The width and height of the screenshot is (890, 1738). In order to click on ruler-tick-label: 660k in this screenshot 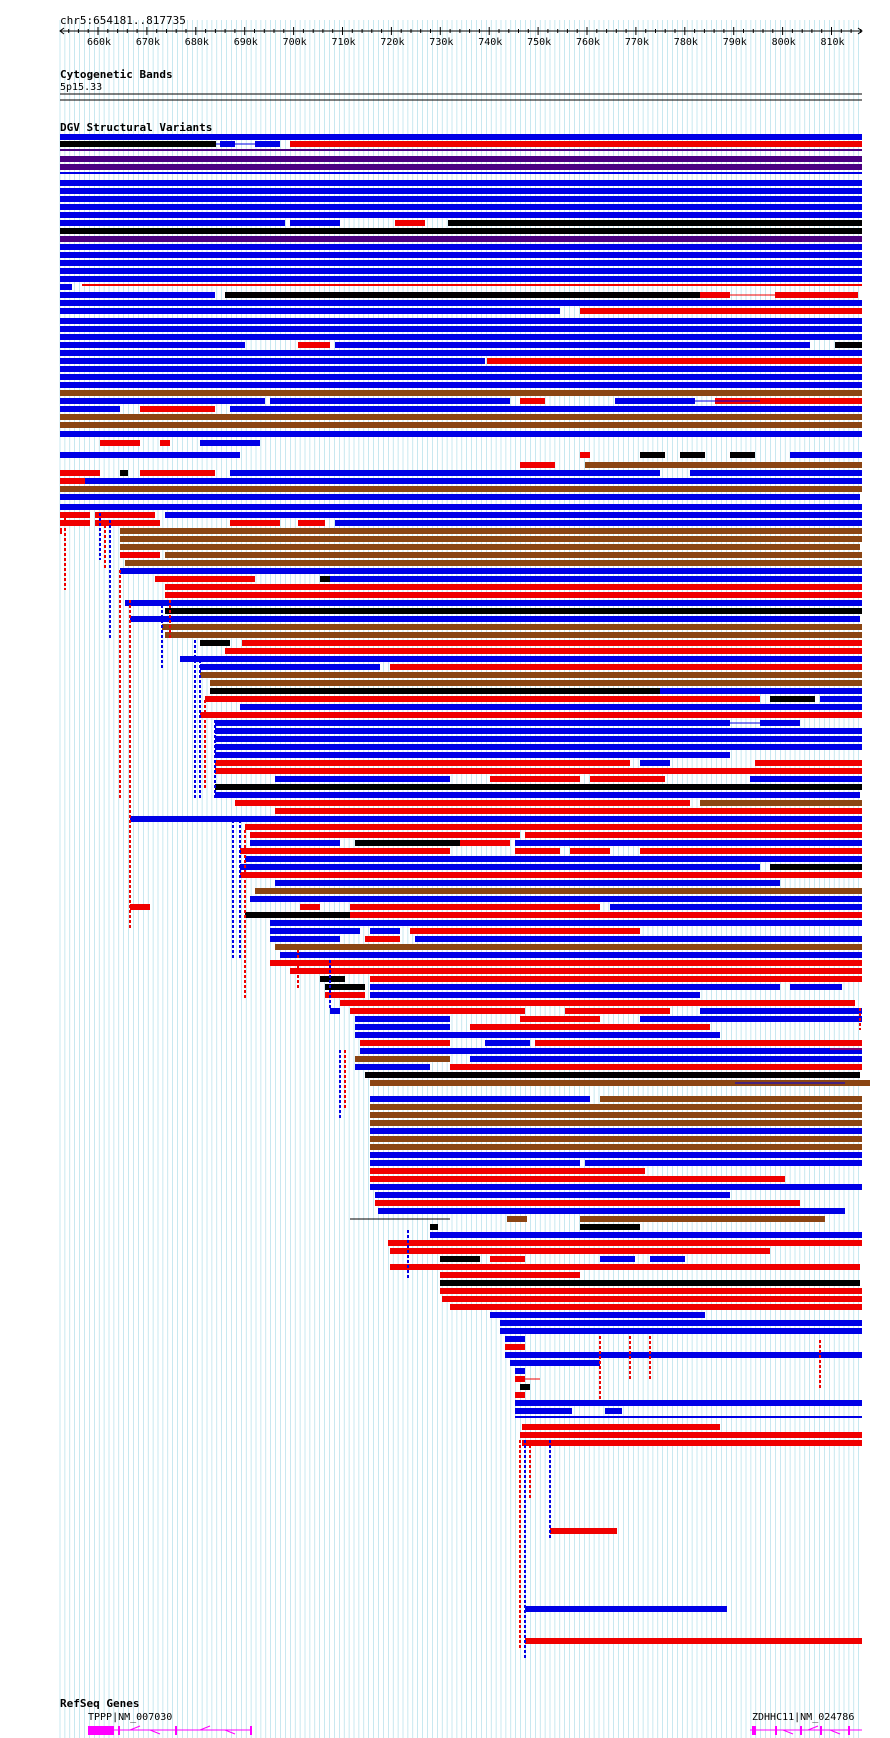, I will do `click(99, 42)`.